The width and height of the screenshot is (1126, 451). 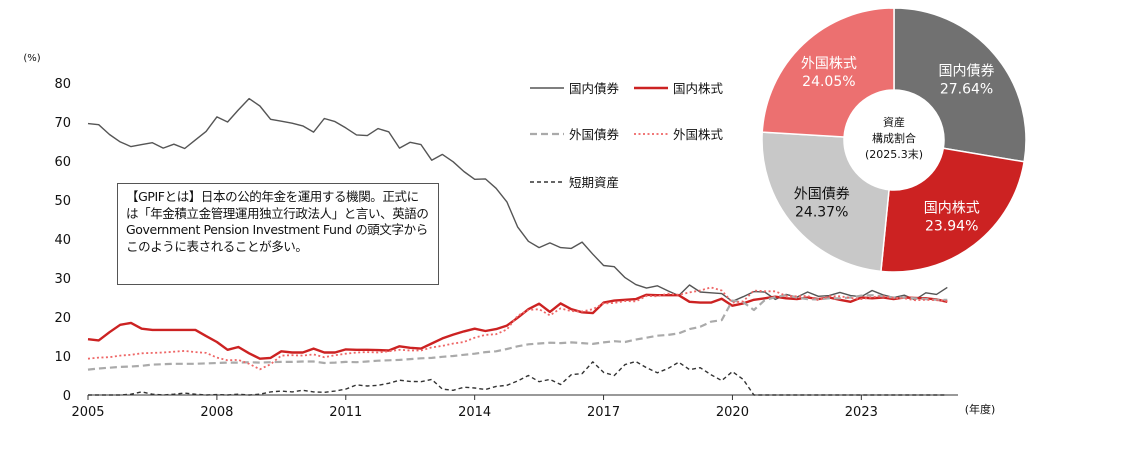 What do you see at coordinates (62, 240) in the screenshot?
I see `y-tick-label: 40` at bounding box center [62, 240].